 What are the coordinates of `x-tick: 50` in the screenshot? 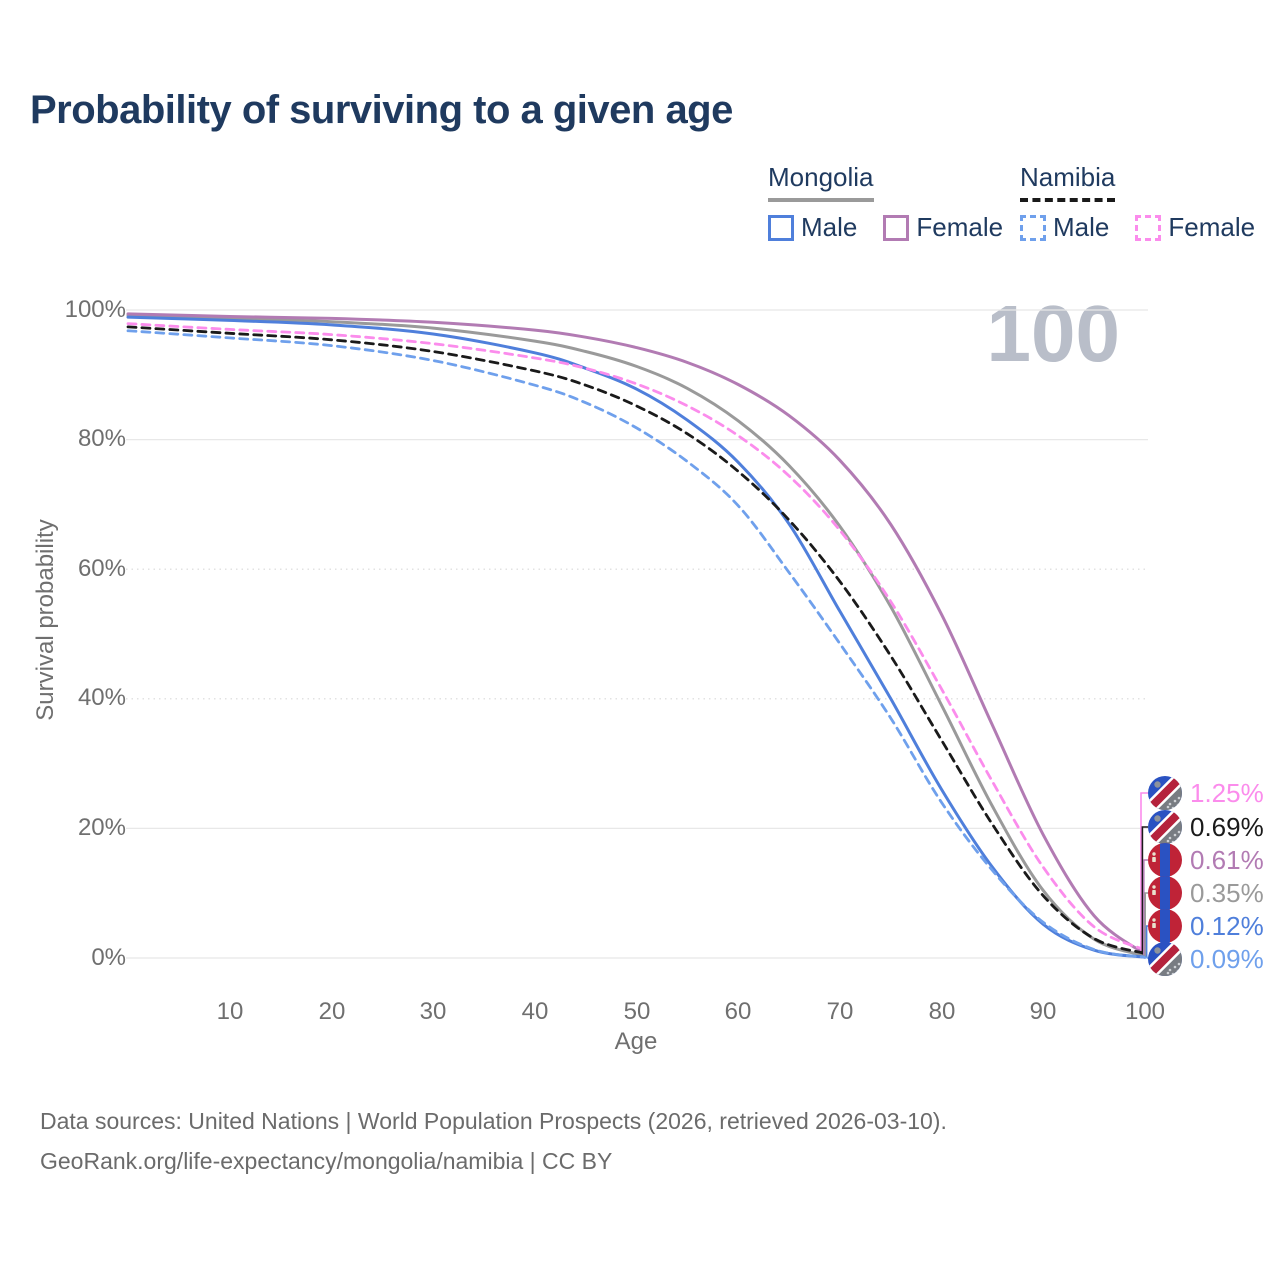 It's located at (637, 1011).